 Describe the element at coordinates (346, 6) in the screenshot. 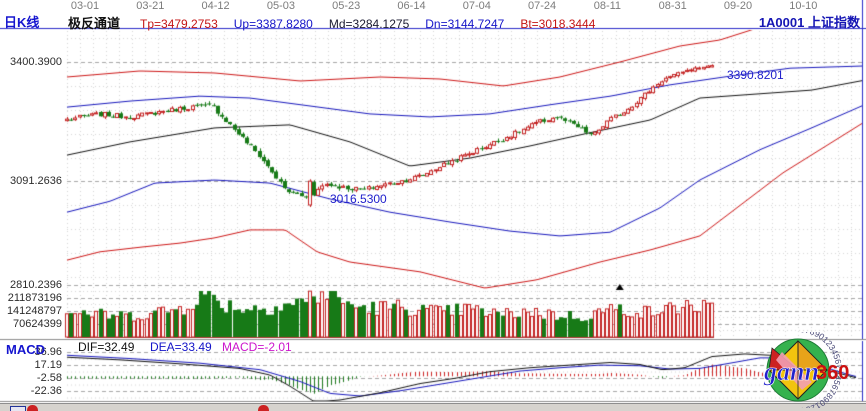

I see `date-tick-label: 05-23` at that location.